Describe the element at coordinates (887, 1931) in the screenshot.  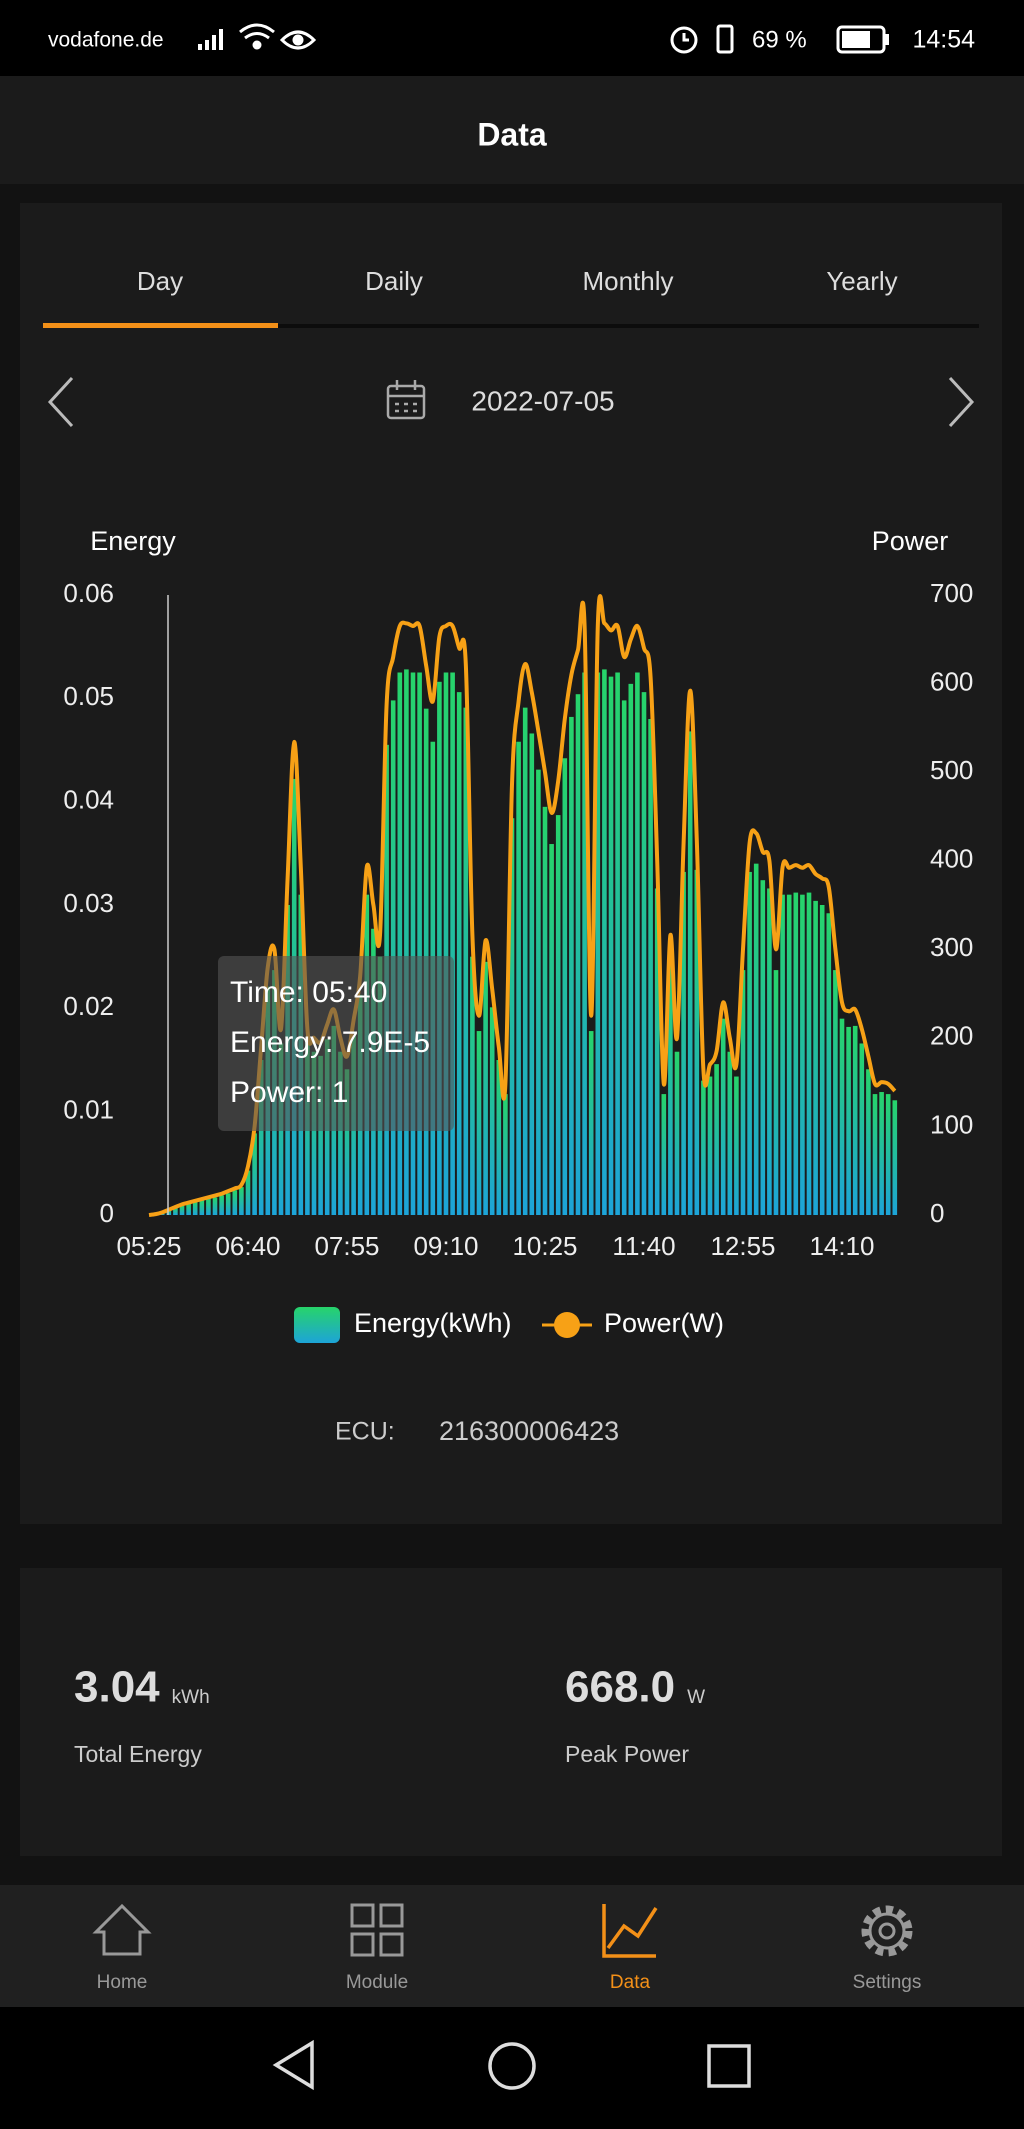
I see `settings-icon` at that location.